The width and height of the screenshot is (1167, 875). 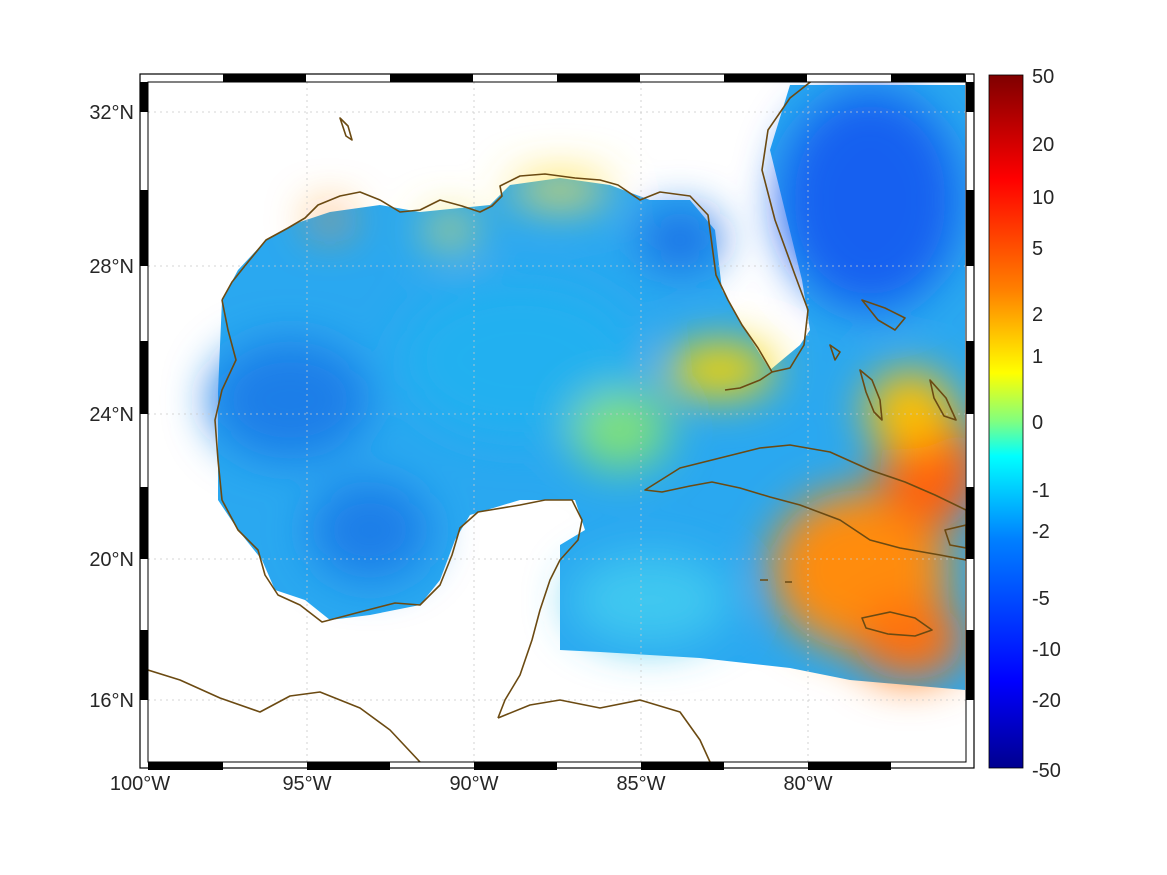 I want to click on lon-tick-label: 80°W, so click(x=807, y=784).